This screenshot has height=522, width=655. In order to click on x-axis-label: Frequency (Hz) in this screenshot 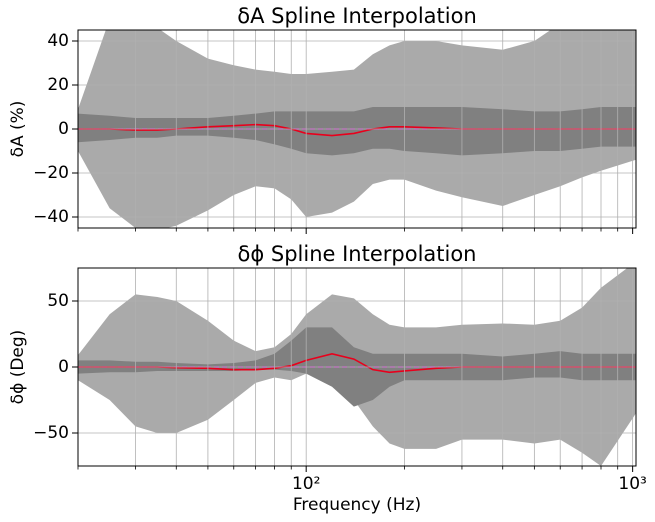, I will do `click(357, 505)`.